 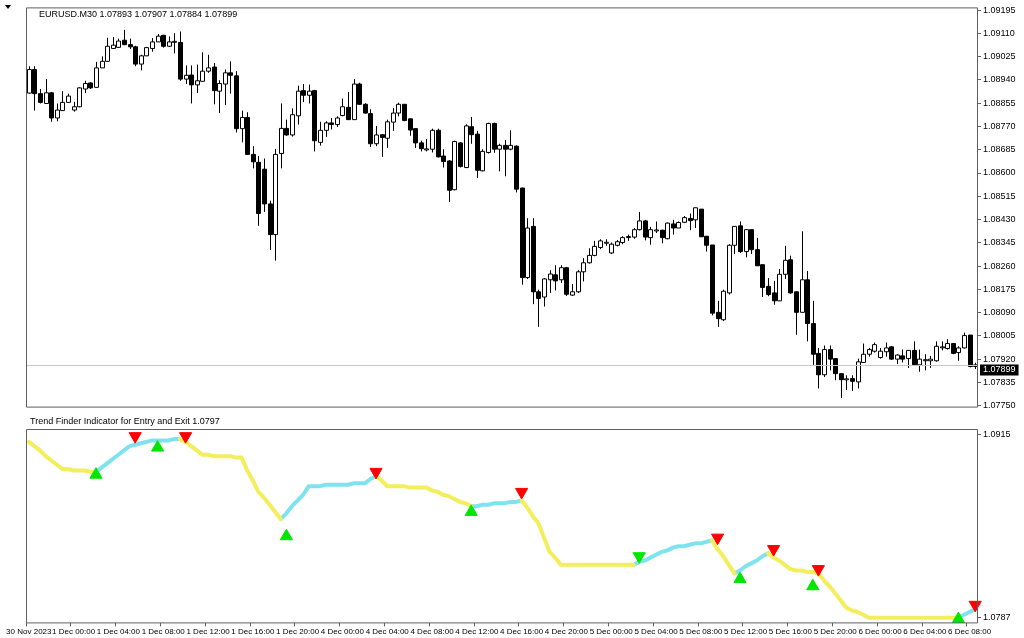 What do you see at coordinates (999, 149) in the screenshot?
I see `y-tick-label: 1.08685` at bounding box center [999, 149].